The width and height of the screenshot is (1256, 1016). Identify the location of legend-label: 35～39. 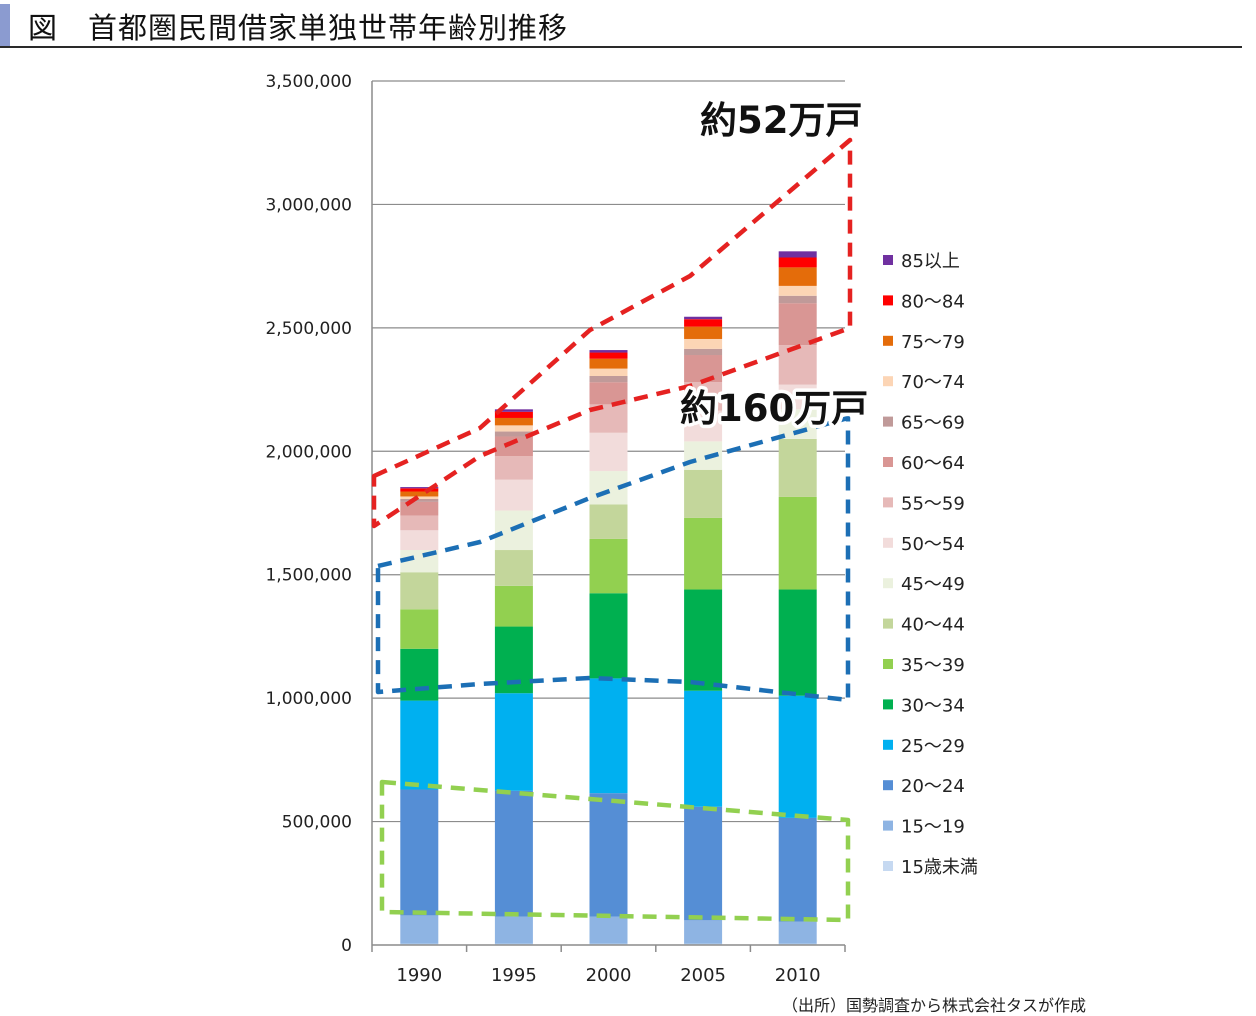
(933, 665).